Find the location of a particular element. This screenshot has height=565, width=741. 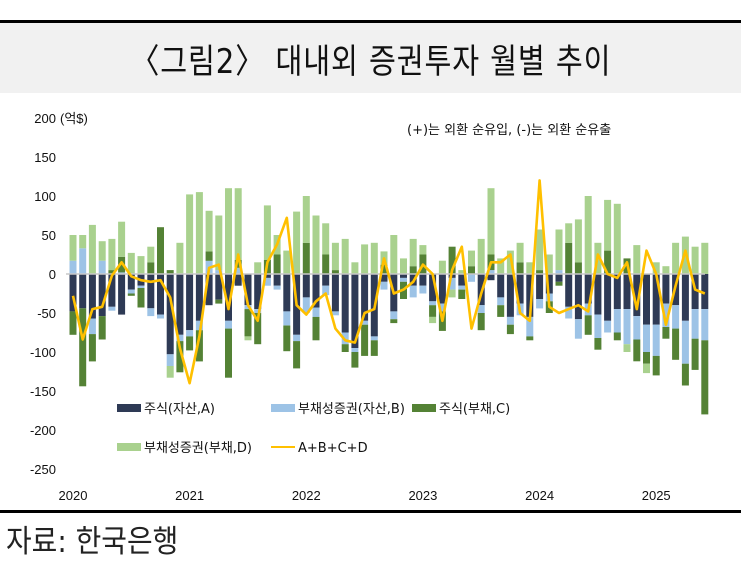

y-tick-label: -200 is located at coordinates (43, 430).